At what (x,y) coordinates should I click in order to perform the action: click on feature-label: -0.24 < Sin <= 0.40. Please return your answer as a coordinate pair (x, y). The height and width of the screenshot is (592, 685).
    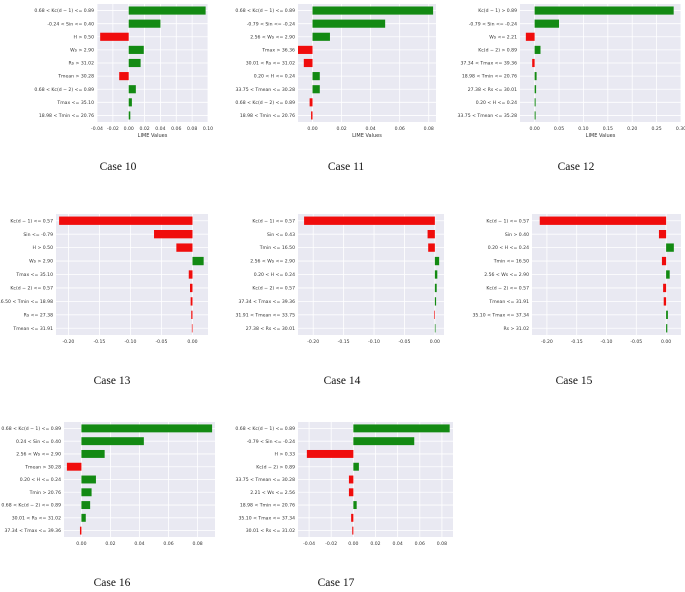
    Looking at the image, I should click on (70, 24).